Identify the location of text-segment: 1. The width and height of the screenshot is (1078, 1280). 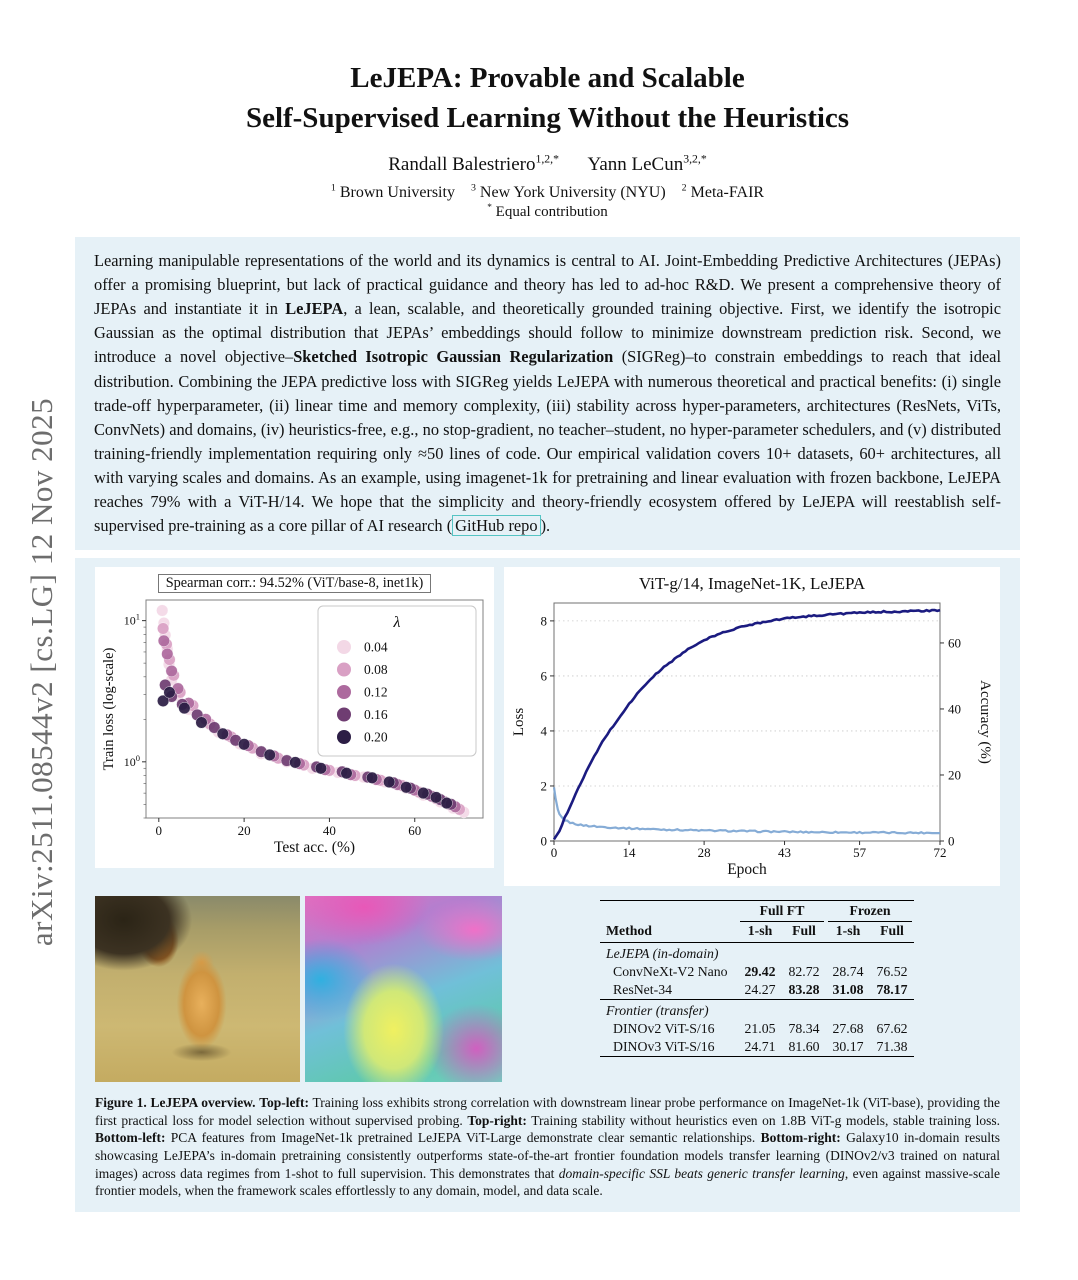
(333, 188).